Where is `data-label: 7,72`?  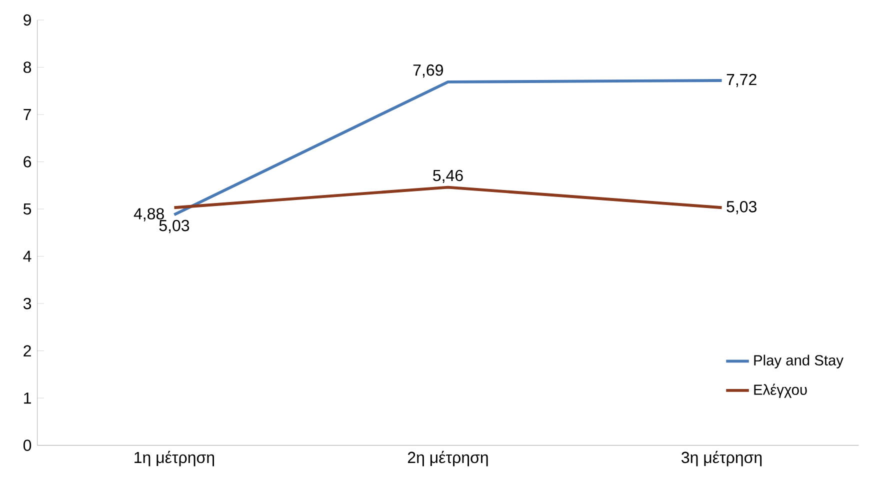 data-label: 7,72 is located at coordinates (741, 81).